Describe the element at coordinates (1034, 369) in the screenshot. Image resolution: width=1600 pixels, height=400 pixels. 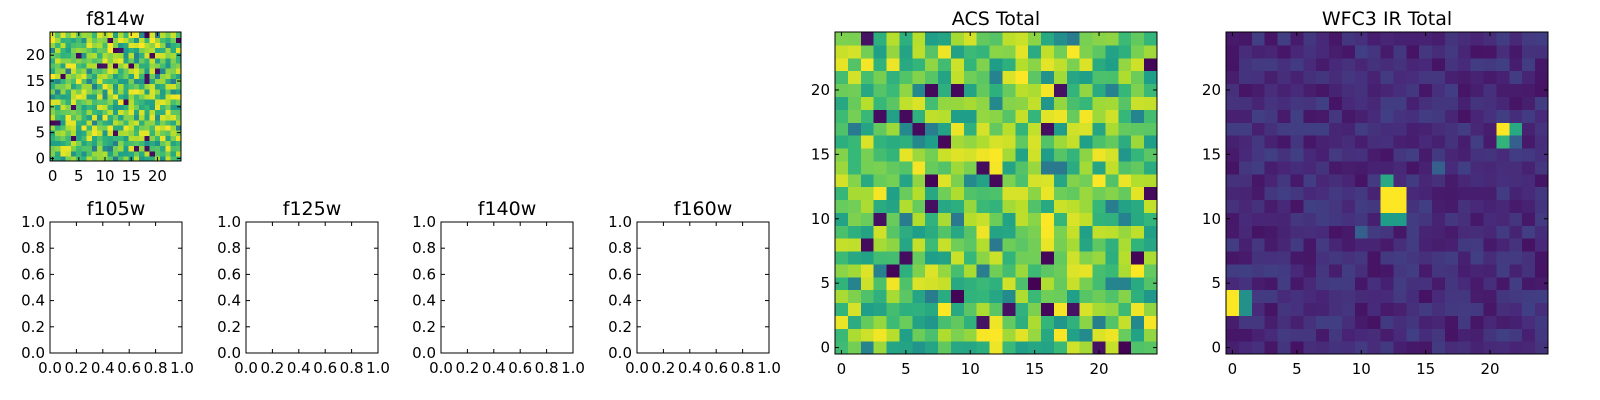
I see `x-tick-label: 15` at that location.